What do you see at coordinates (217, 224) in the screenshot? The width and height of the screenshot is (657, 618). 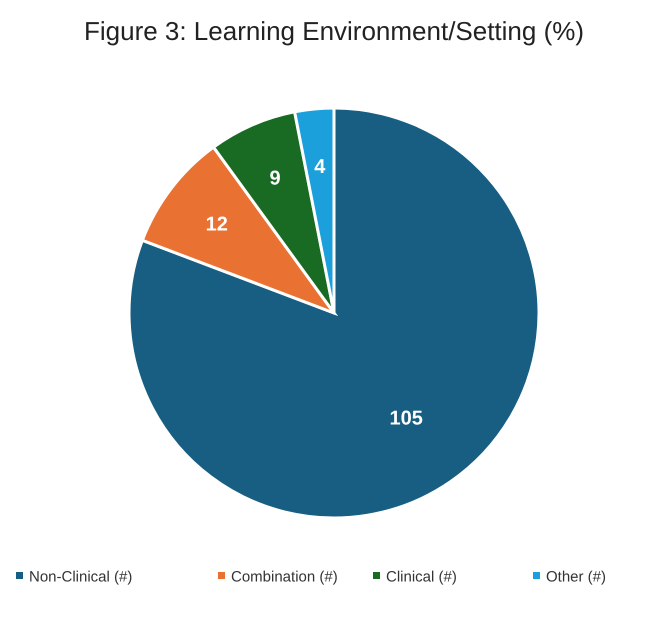 I see `data-label: 12` at bounding box center [217, 224].